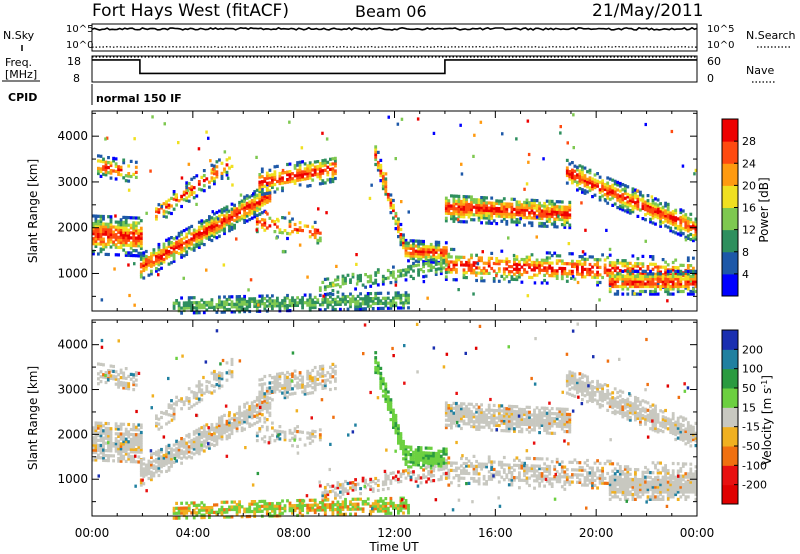 This screenshot has width=800, height=554. Describe the element at coordinates (714, 61) in the screenshot. I see `nave-ytick-60: 60` at that location.